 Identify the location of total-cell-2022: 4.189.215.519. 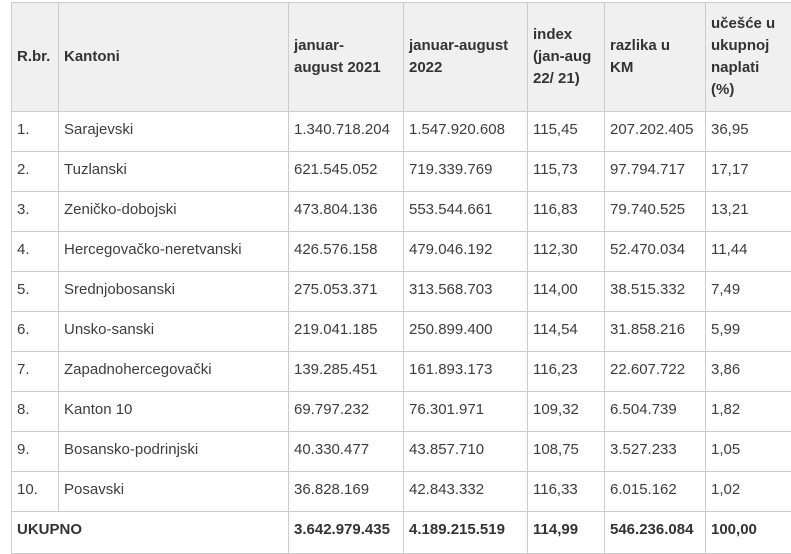
(466, 533).